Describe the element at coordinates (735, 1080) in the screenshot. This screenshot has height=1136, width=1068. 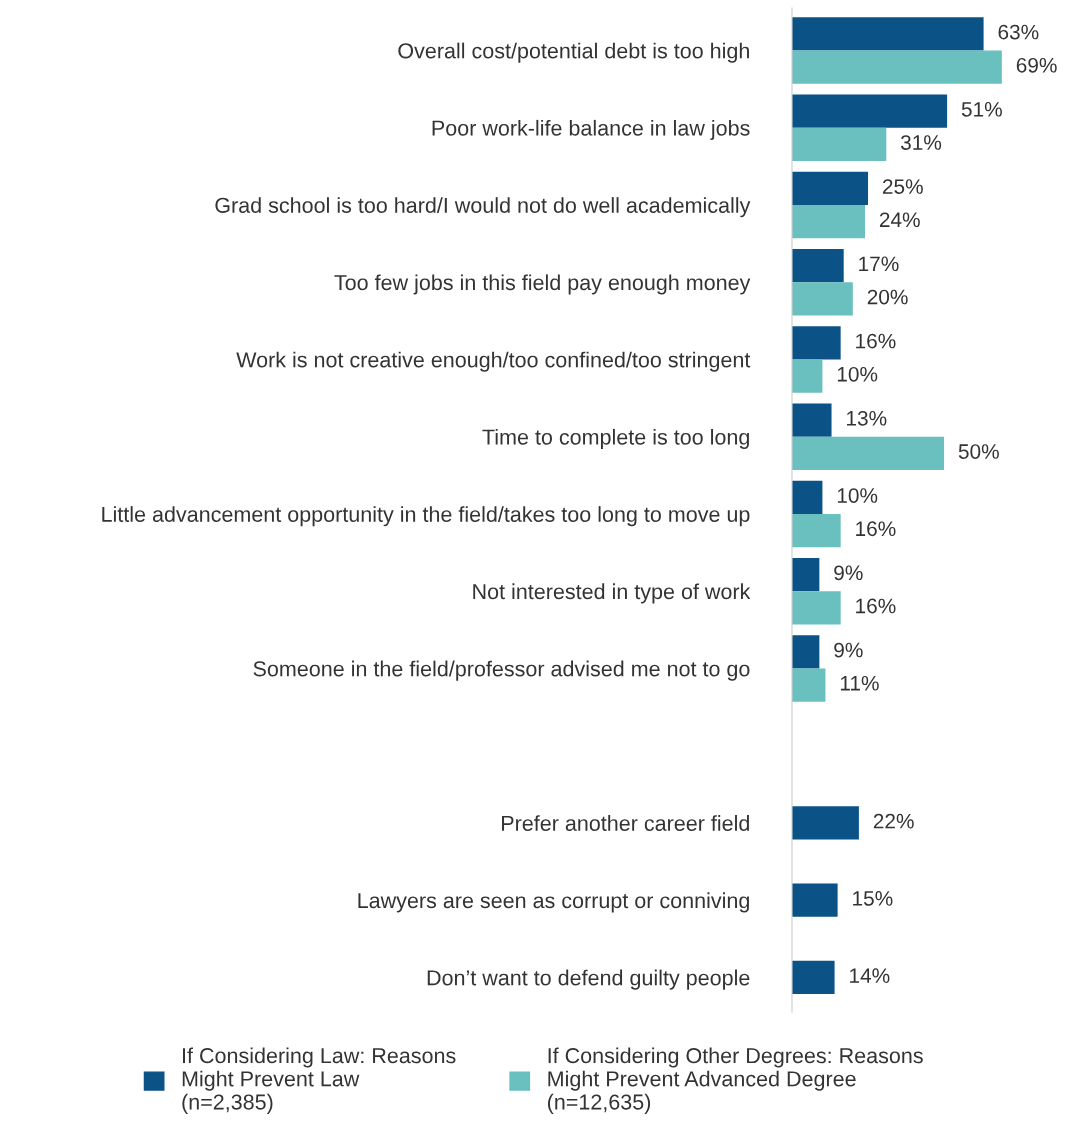
I see `legend-label: If Considering Other Degrees: Reasons Might Prevent Advanced Degree (n=12,635)` at that location.